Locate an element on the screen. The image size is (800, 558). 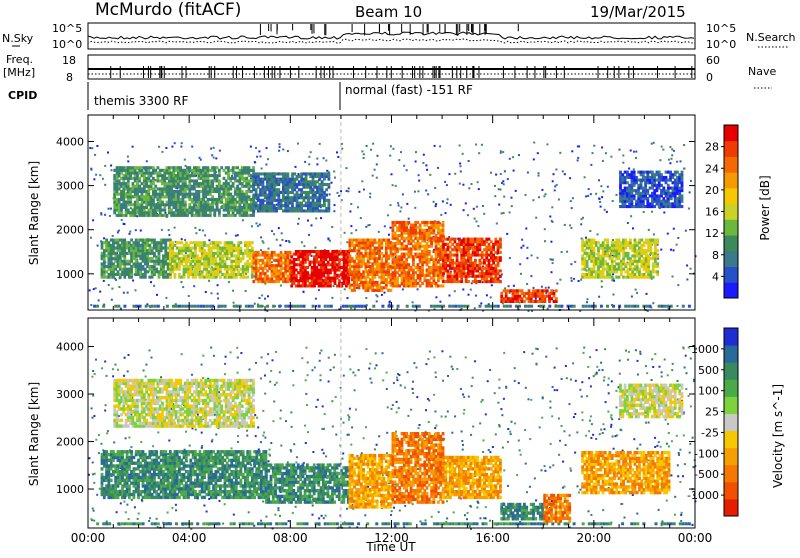
beam-title: Beam 10 is located at coordinates (388, 12).